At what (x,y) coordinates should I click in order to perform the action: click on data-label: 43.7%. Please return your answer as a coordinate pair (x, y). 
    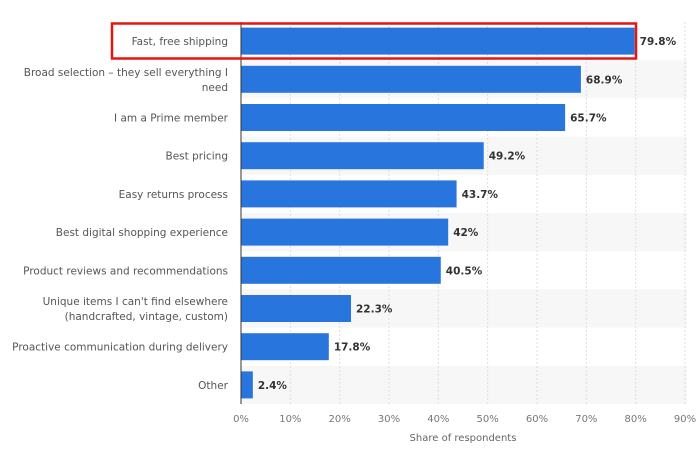
    Looking at the image, I should click on (480, 195).